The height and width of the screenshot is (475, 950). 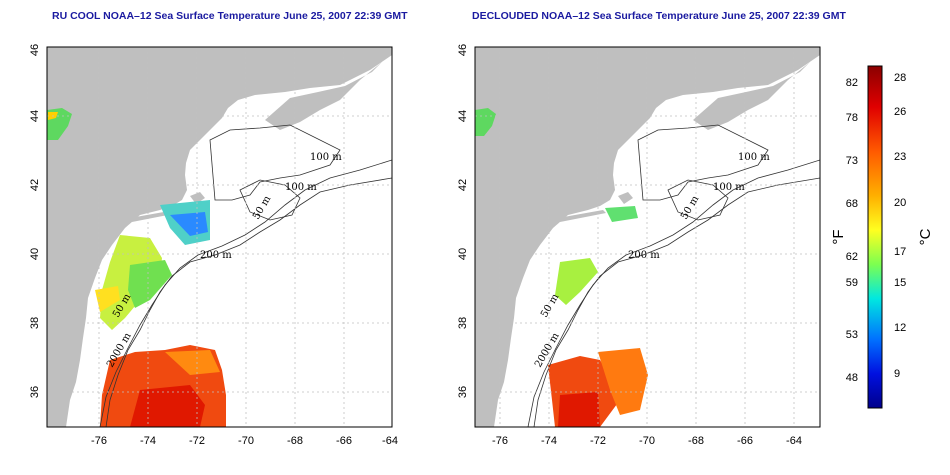 What do you see at coordinates (900, 78) in the screenshot?
I see `celsius-tick-label: 28` at bounding box center [900, 78].